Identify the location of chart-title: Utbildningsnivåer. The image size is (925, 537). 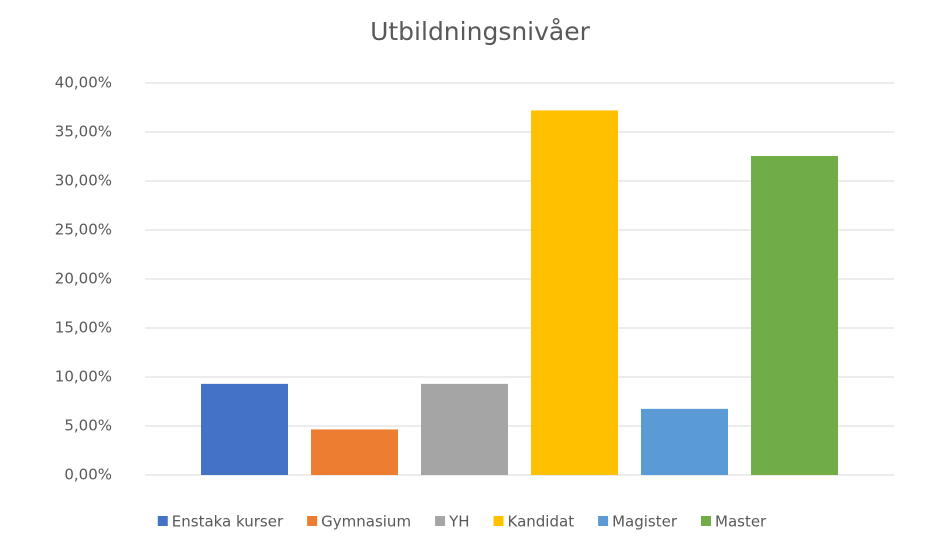
(480, 31).